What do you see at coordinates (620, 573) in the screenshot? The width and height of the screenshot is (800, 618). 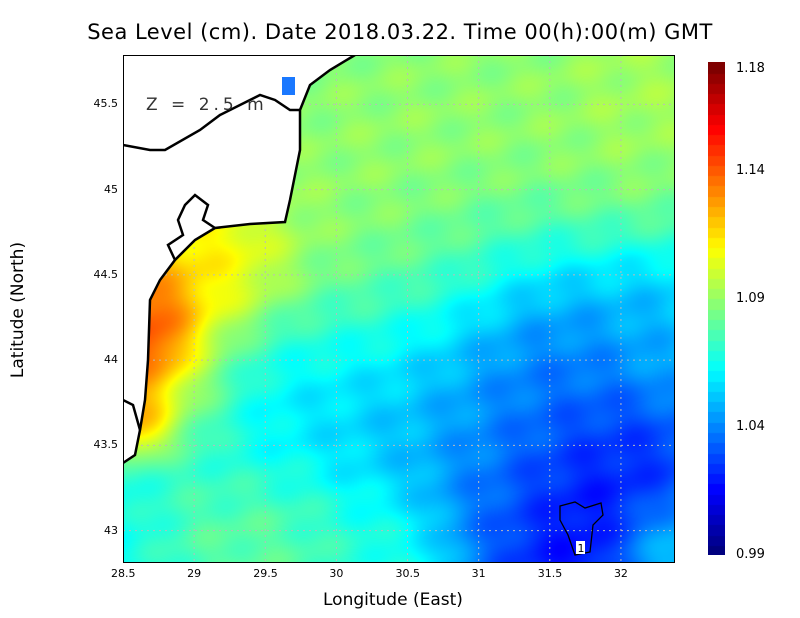 I see `x-tick-label: 32` at bounding box center [620, 573].